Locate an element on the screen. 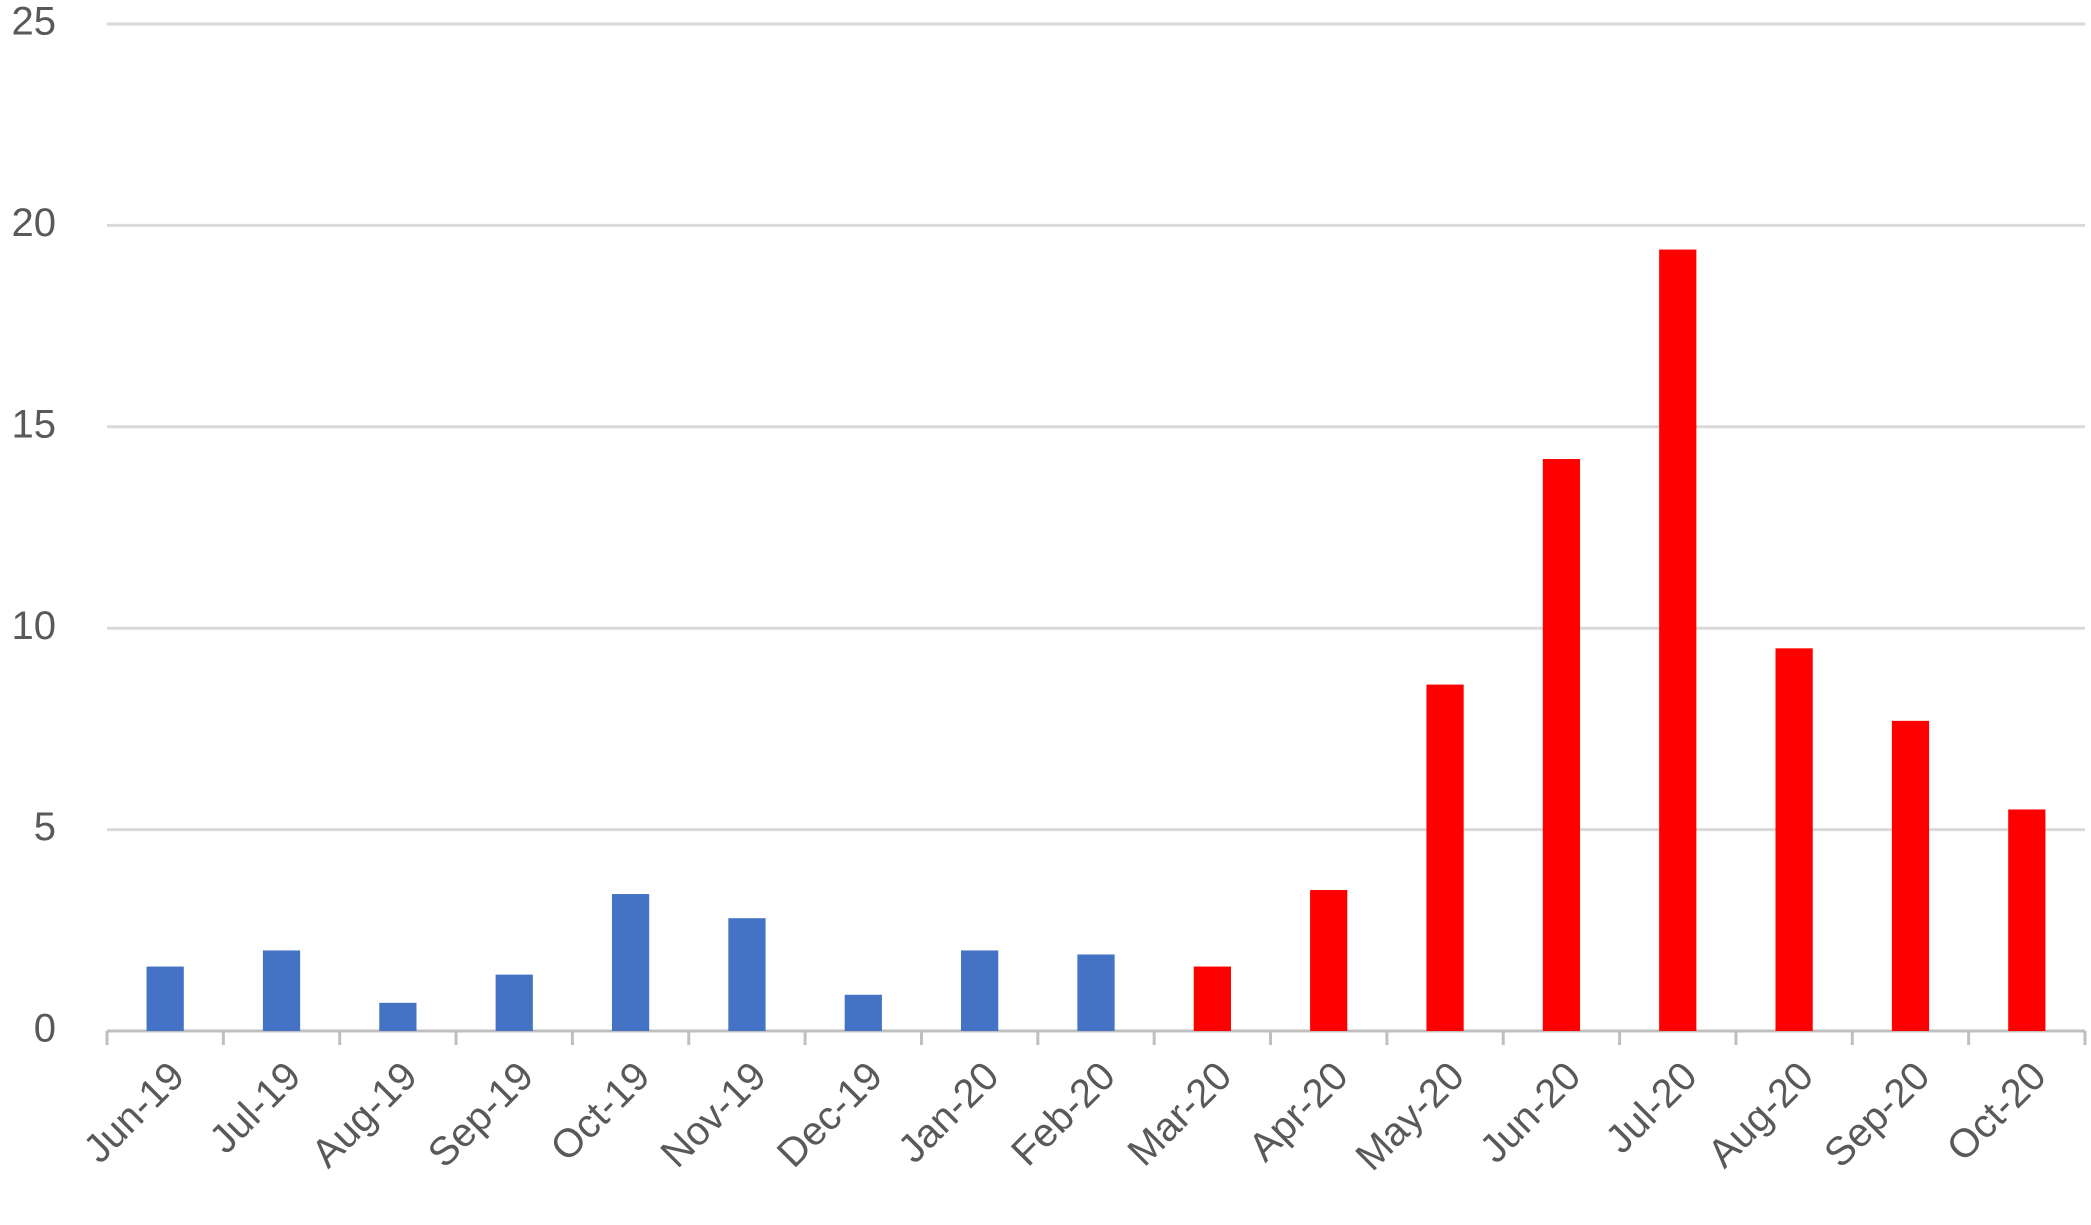 The image size is (2091, 1225). x-tick-label: Jan-20 is located at coordinates (949, 1113).